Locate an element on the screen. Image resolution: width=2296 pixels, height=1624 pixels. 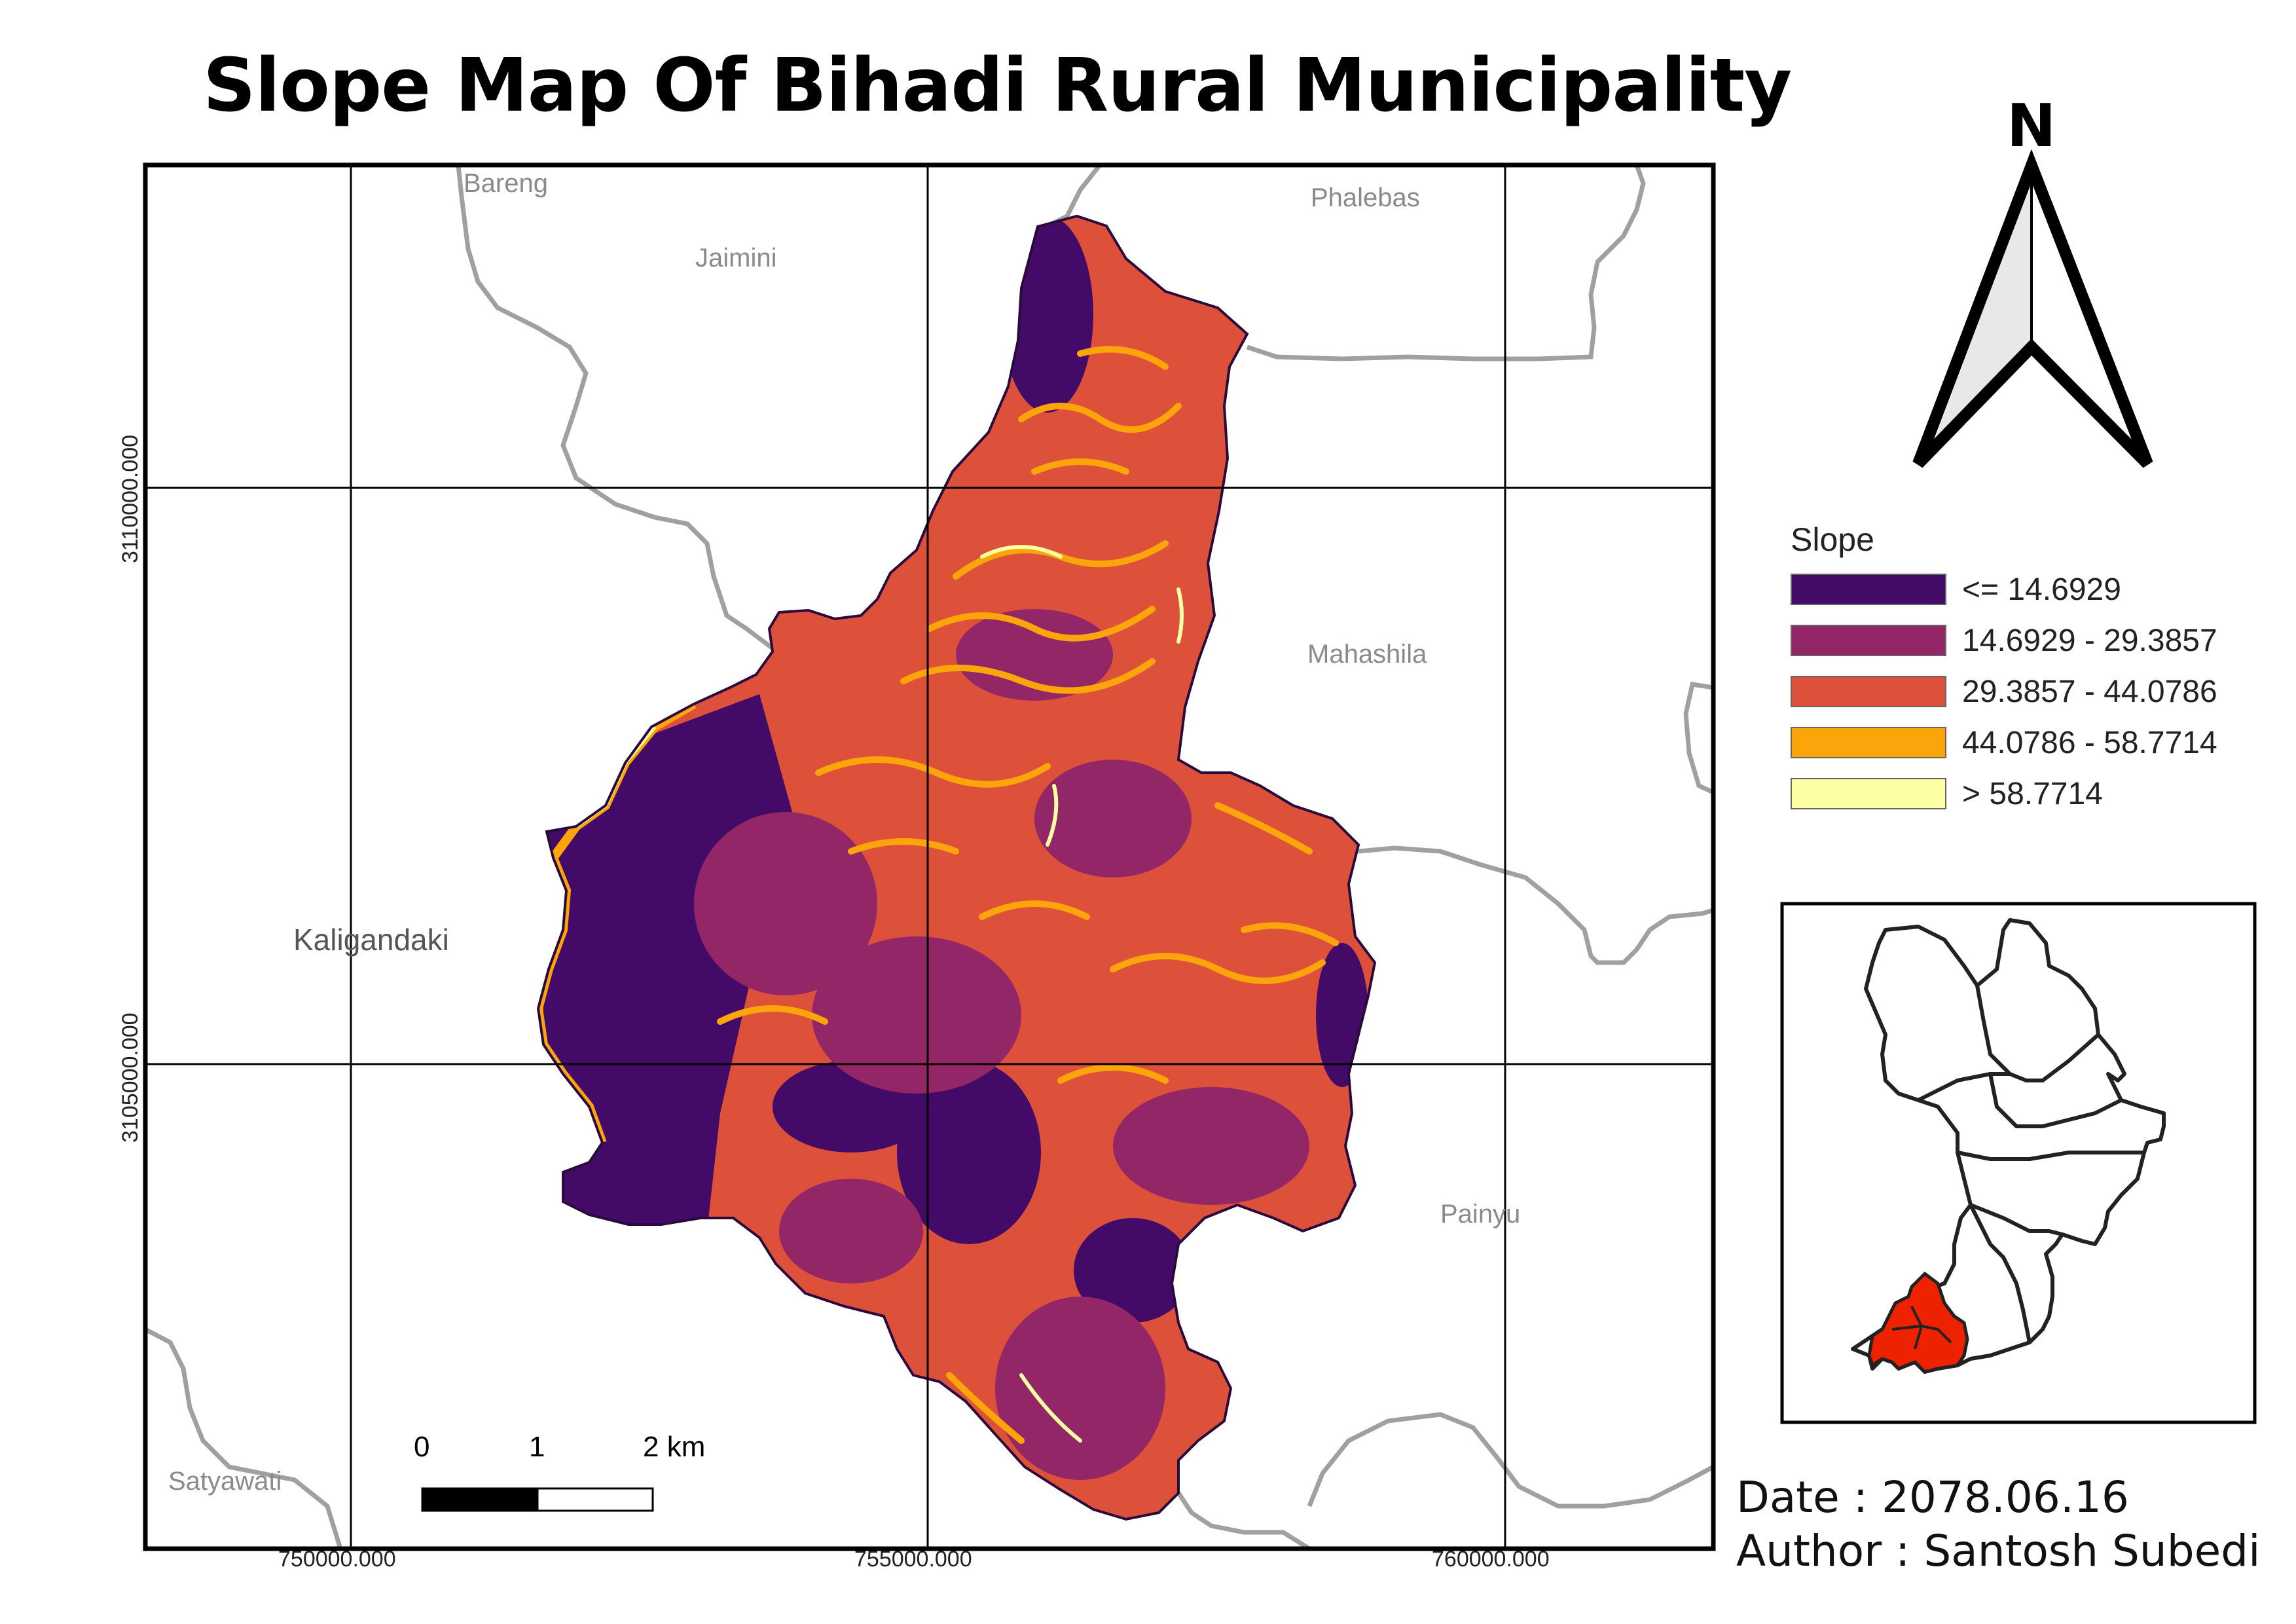
place-label-painyu: Painyu is located at coordinates (1480, 1214).